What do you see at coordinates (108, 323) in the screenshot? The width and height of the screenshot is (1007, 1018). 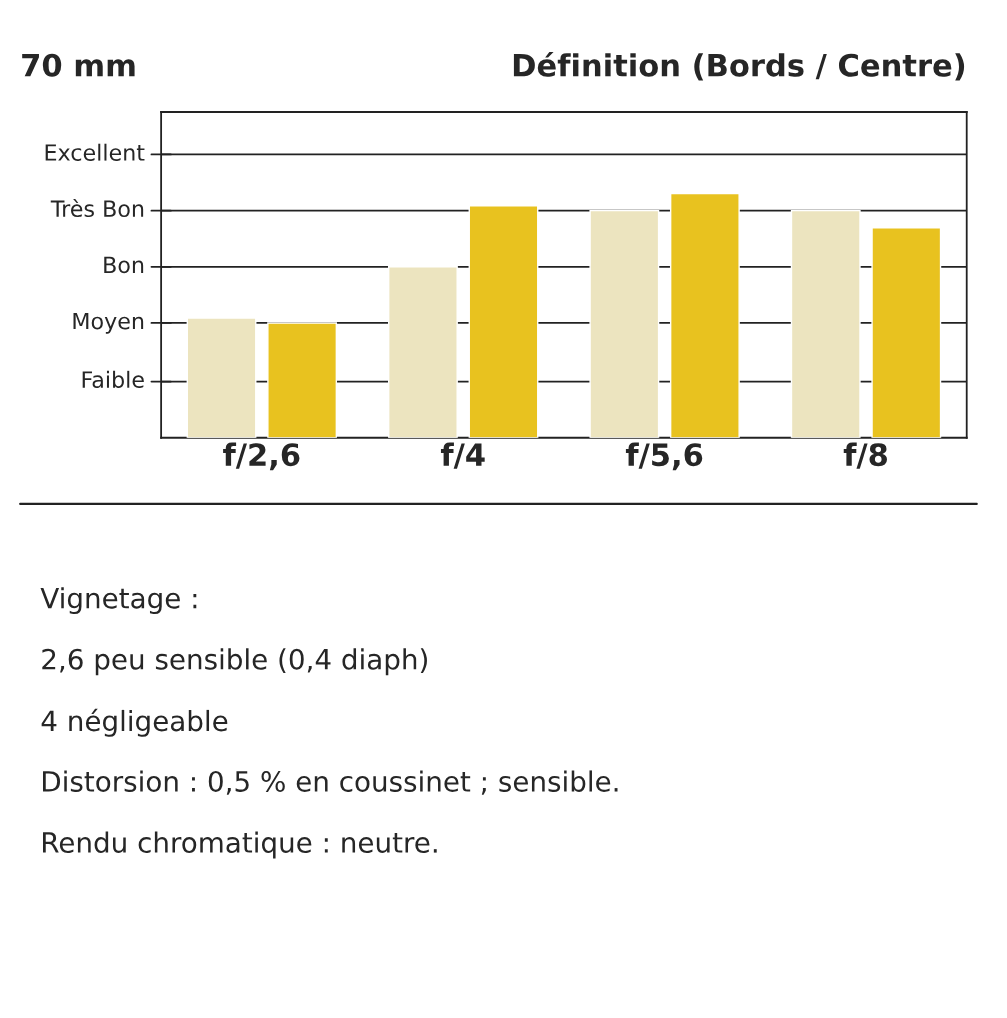 I see `ref-line-label: Moyen` at bounding box center [108, 323].